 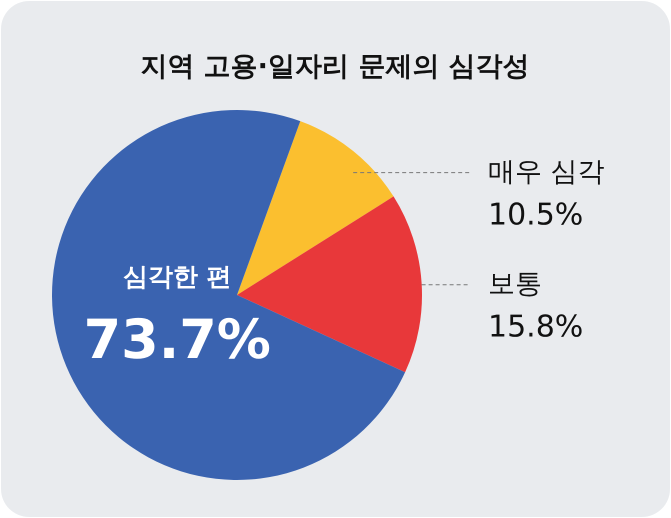 I want to click on slice-label: 매우 심각, so click(x=546, y=172).